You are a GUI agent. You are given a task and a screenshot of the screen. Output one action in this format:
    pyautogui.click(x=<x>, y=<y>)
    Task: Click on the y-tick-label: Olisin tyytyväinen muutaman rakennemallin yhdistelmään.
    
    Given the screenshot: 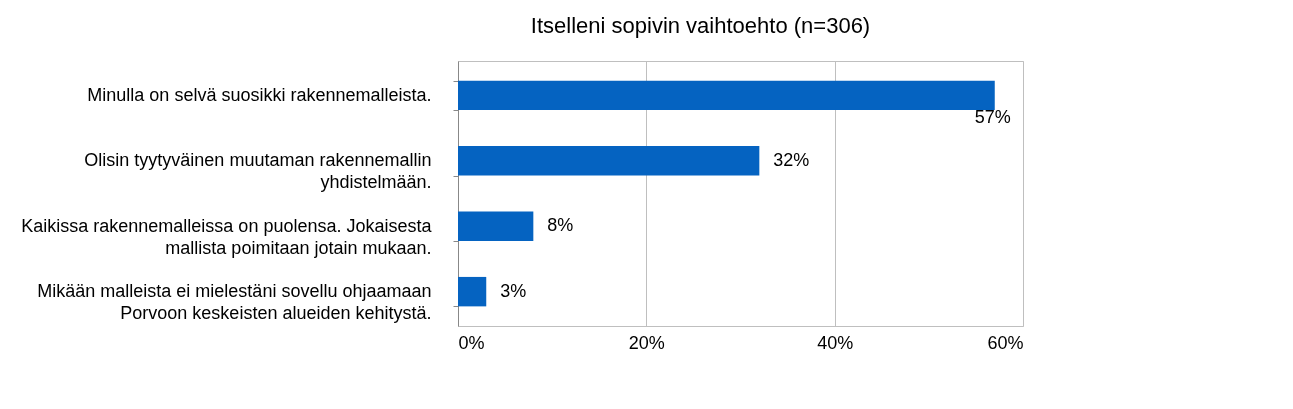 What is the action you would take?
    pyautogui.click(x=258, y=171)
    